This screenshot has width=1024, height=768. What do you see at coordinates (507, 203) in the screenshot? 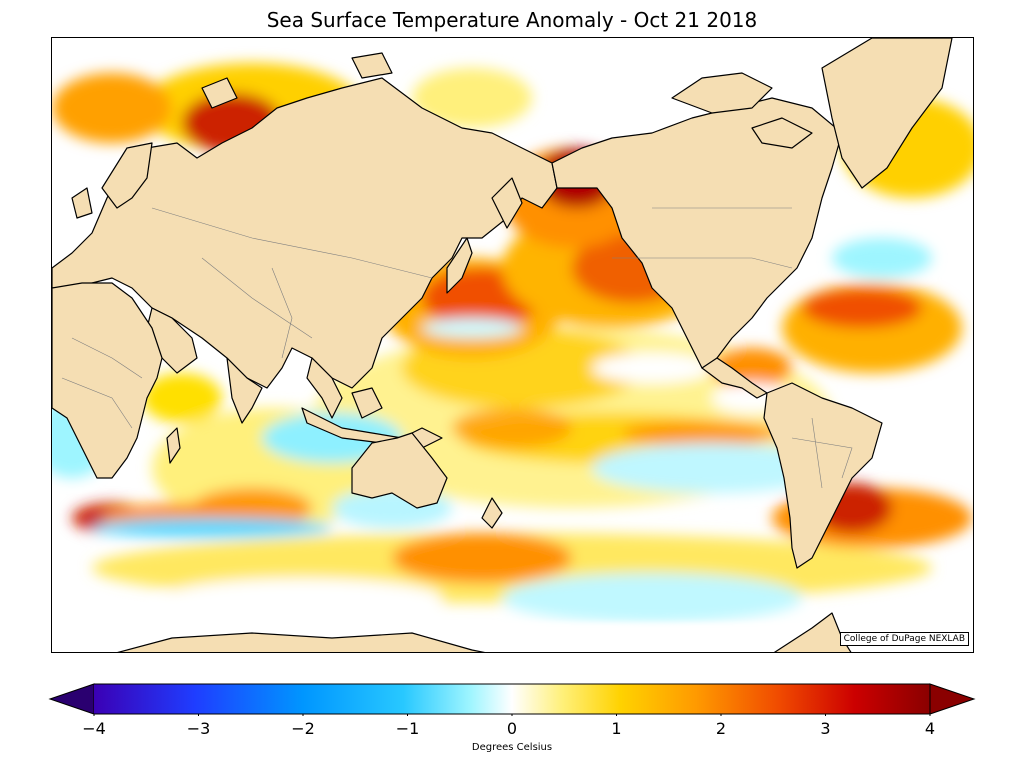
I see `kamchatka` at bounding box center [507, 203].